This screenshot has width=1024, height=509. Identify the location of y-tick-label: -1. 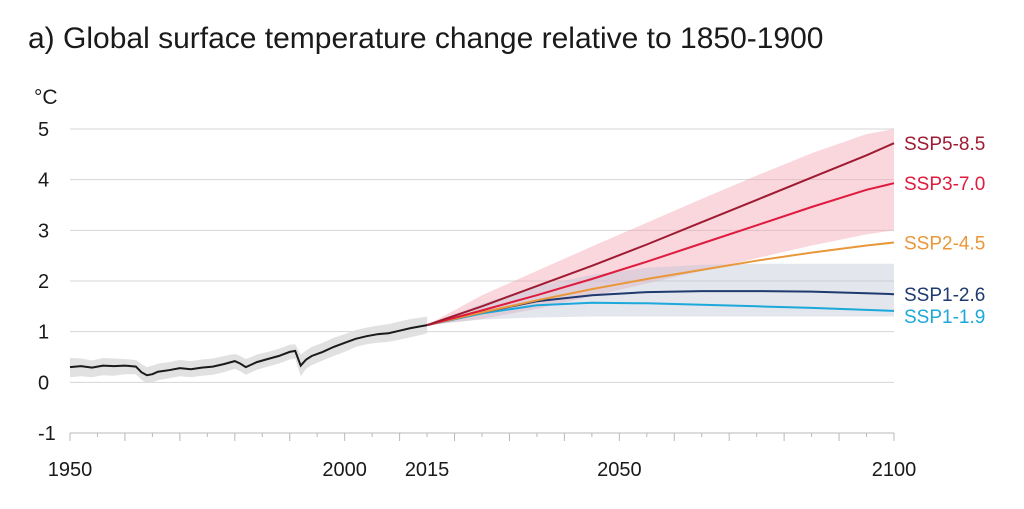
(47, 434).